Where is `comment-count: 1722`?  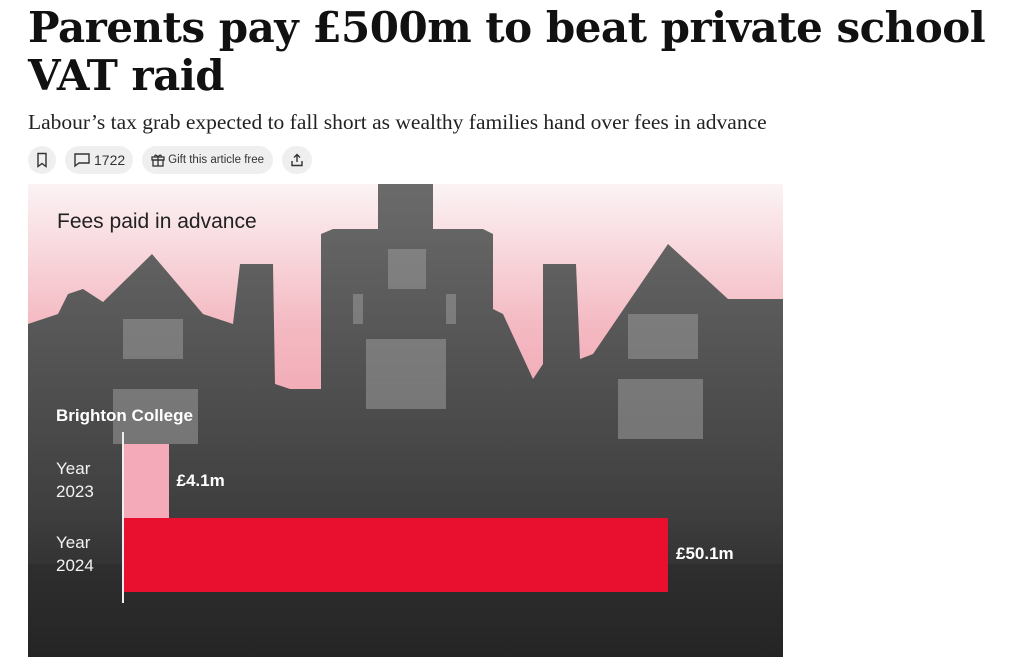
comment-count: 1722 is located at coordinates (110, 160).